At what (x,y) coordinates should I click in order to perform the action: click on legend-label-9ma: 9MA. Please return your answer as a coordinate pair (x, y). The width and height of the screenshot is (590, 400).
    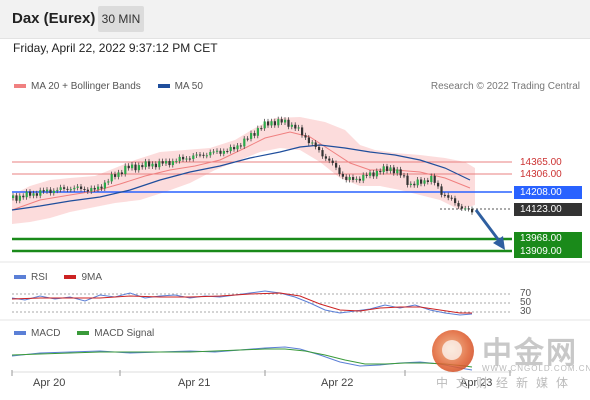
    Looking at the image, I should click on (92, 277).